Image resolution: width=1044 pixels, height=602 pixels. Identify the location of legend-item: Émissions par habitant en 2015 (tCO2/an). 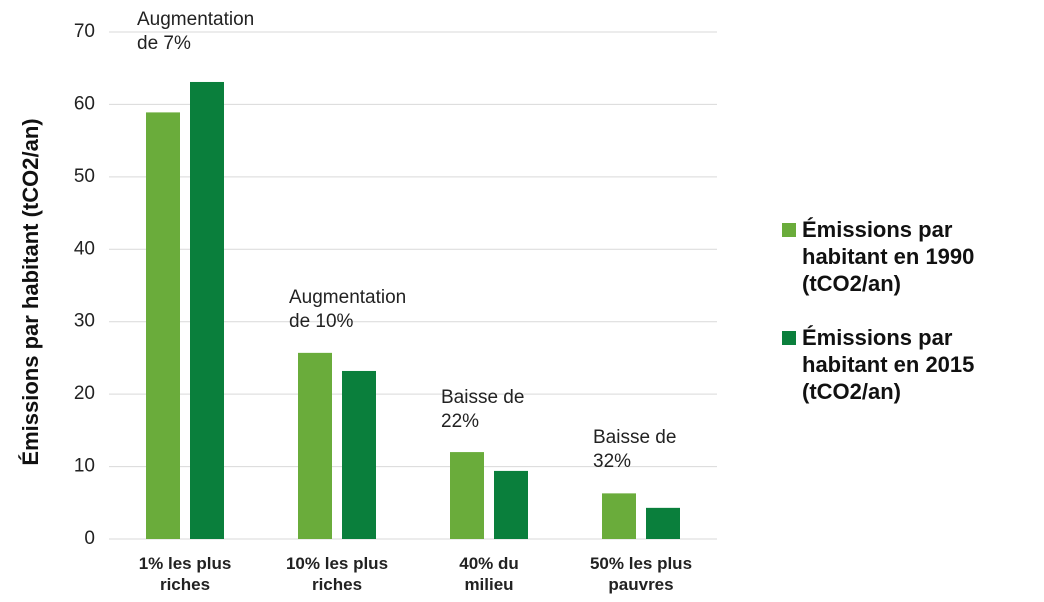
(878, 364).